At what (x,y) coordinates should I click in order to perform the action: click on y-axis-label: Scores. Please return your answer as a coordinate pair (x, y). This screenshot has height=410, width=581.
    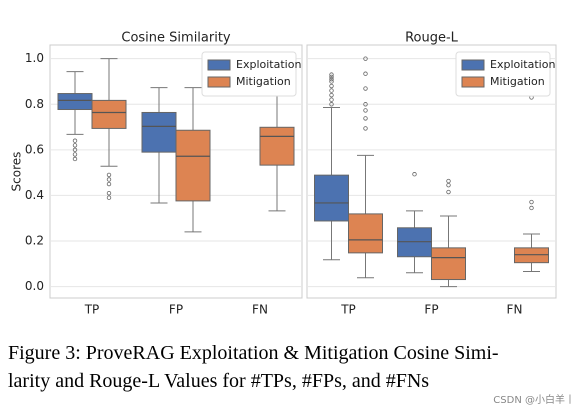
    Looking at the image, I should click on (17, 172).